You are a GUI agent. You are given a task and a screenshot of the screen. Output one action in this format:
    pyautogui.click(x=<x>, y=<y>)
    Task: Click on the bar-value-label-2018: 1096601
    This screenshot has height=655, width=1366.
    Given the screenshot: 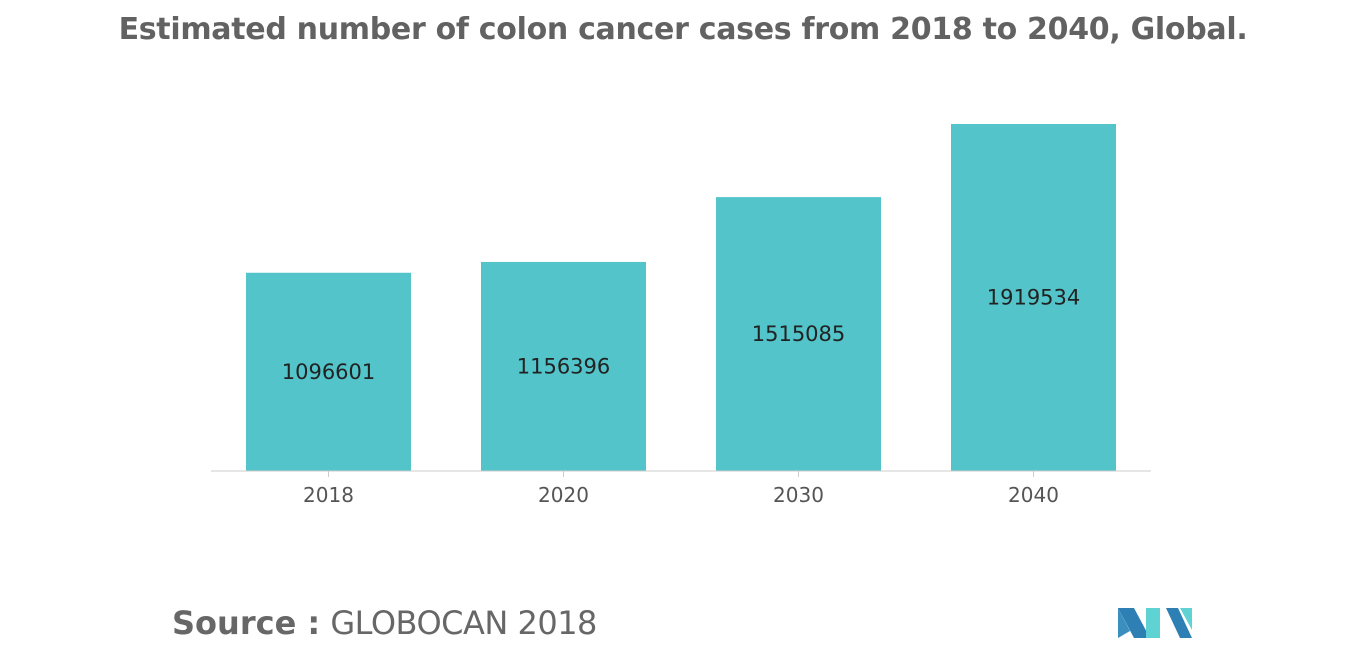 What is the action you would take?
    pyautogui.click(x=329, y=372)
    